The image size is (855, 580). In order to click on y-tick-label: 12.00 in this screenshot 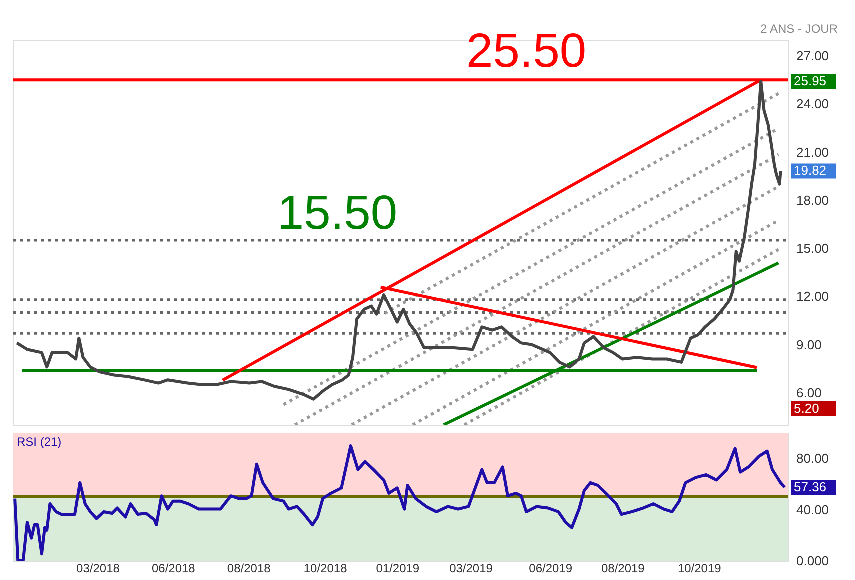, I will do `click(813, 296)`.